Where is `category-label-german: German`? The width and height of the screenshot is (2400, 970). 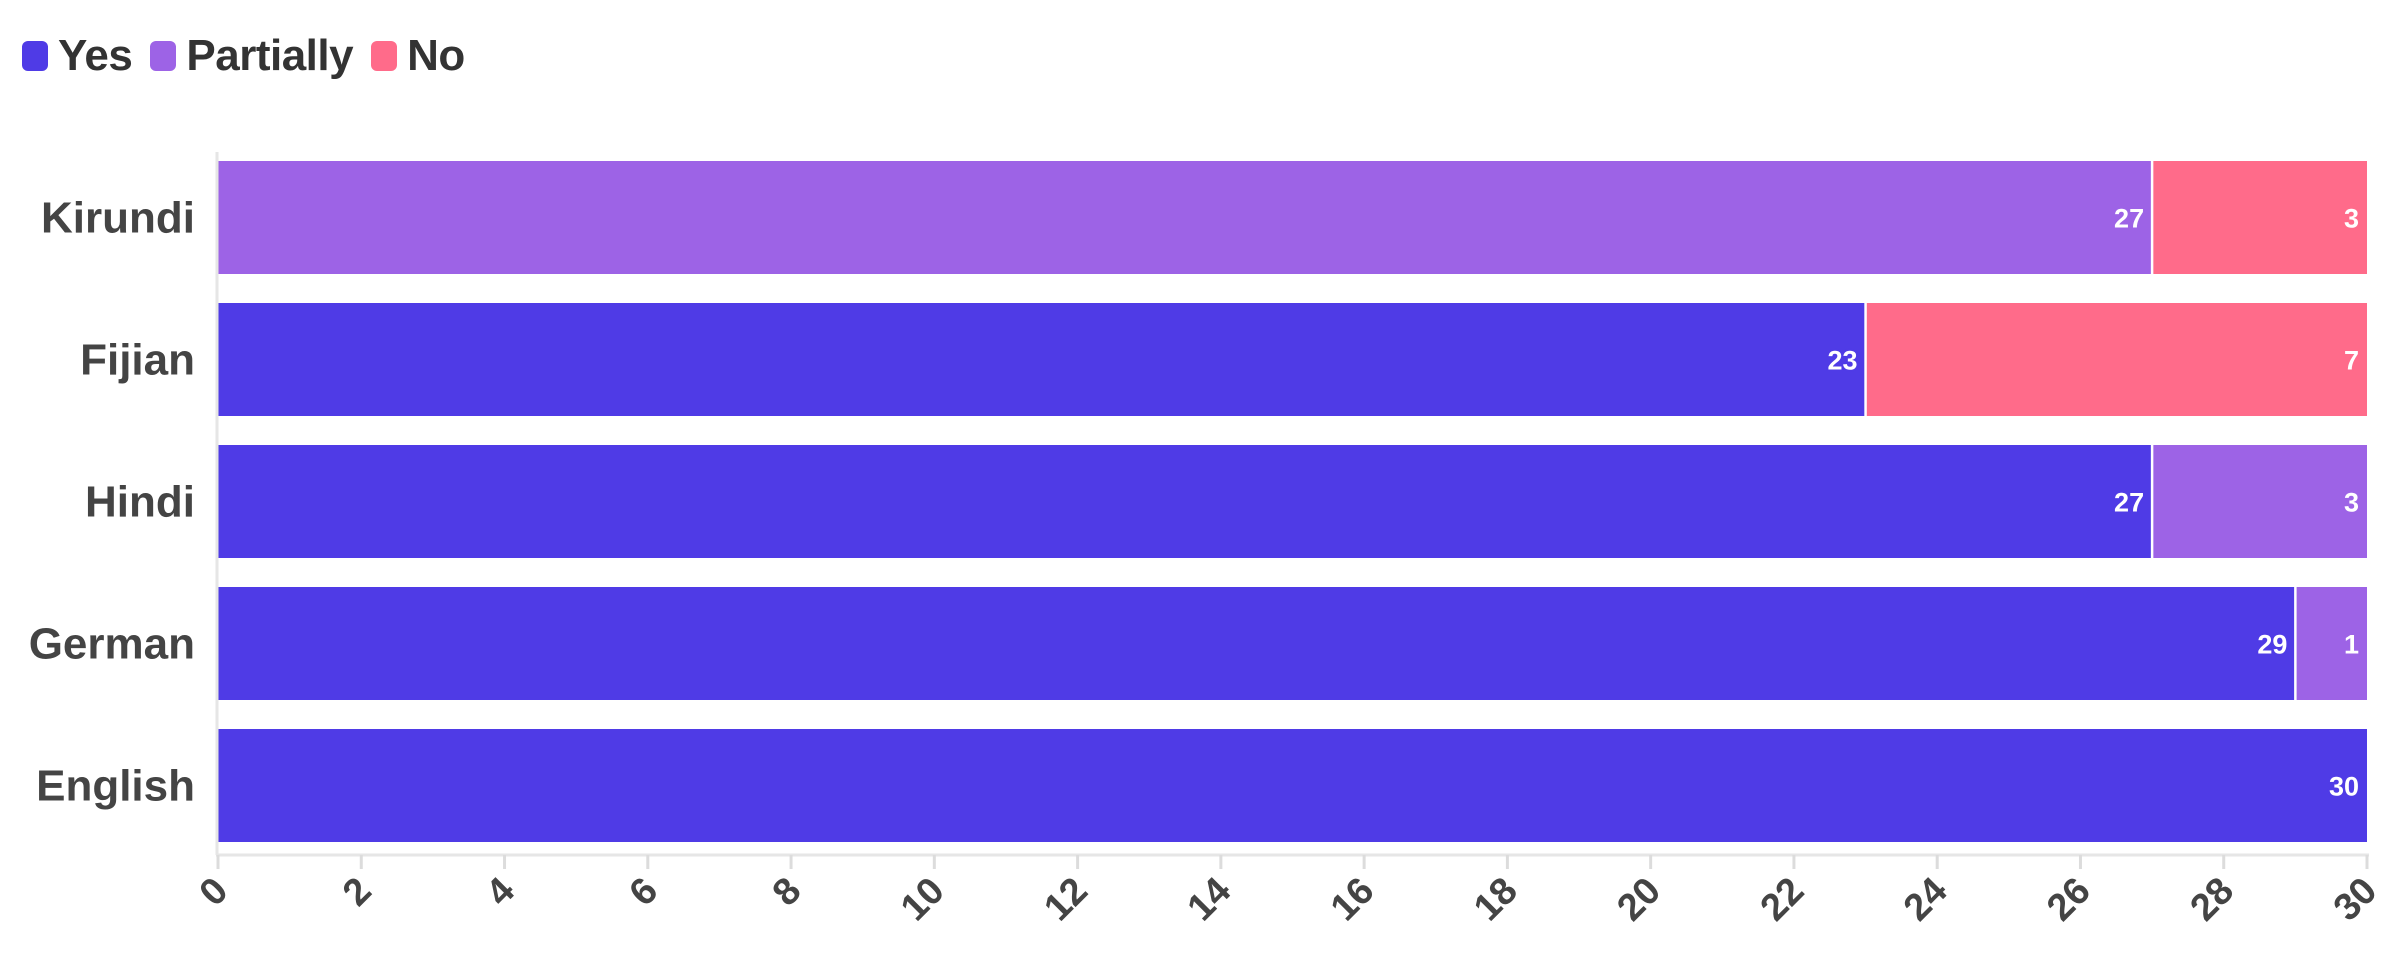
category-label-german: German is located at coordinates (112, 644).